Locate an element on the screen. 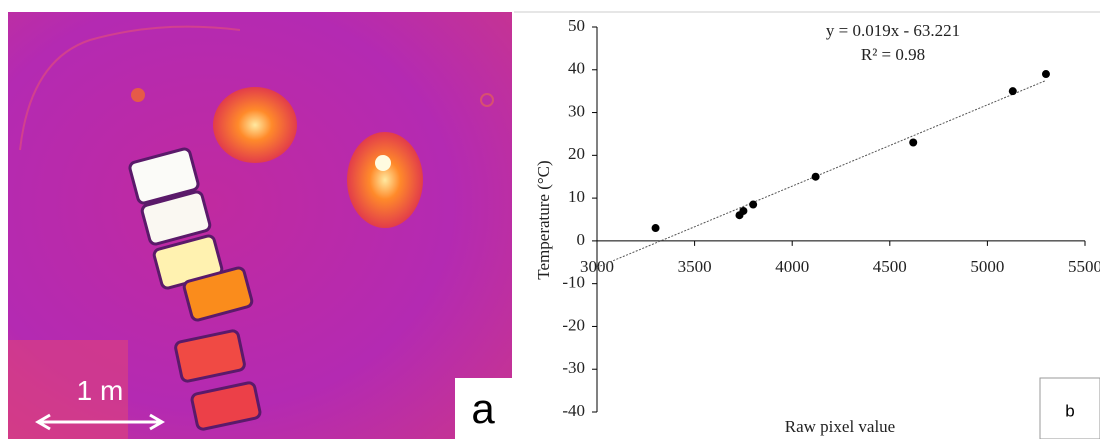 This screenshot has height=439, width=1100. trend-equation: y = 0.019x - 63.221 is located at coordinates (893, 30).